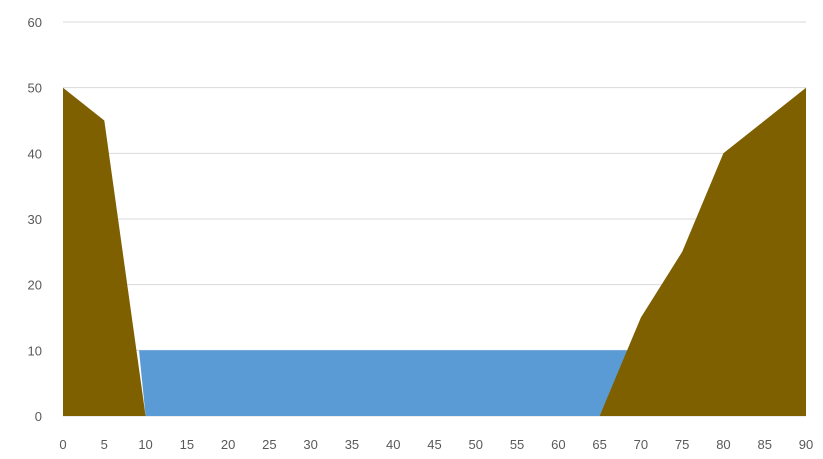 This screenshot has height=459, width=823. What do you see at coordinates (310, 444) in the screenshot?
I see `x-tick-label: 30` at bounding box center [310, 444].